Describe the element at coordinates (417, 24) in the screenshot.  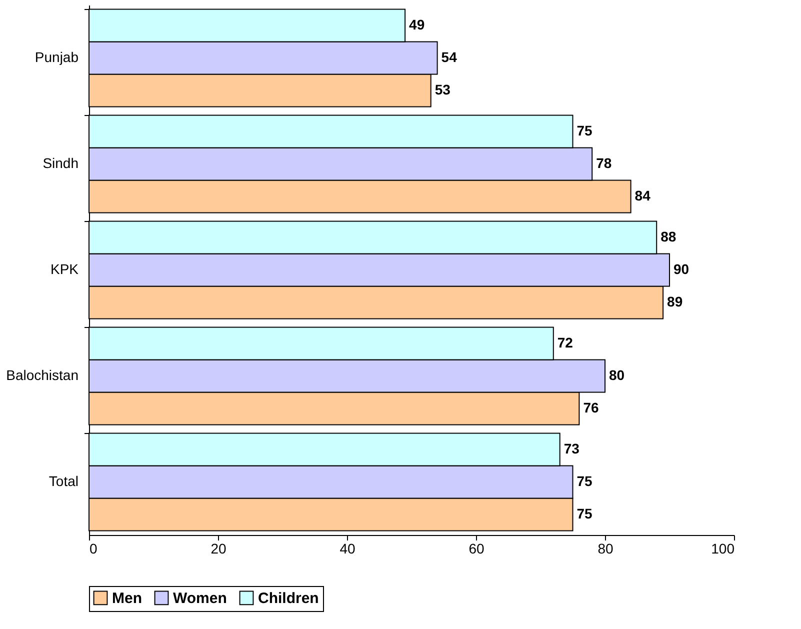
I see `data-label: 49` at that location.